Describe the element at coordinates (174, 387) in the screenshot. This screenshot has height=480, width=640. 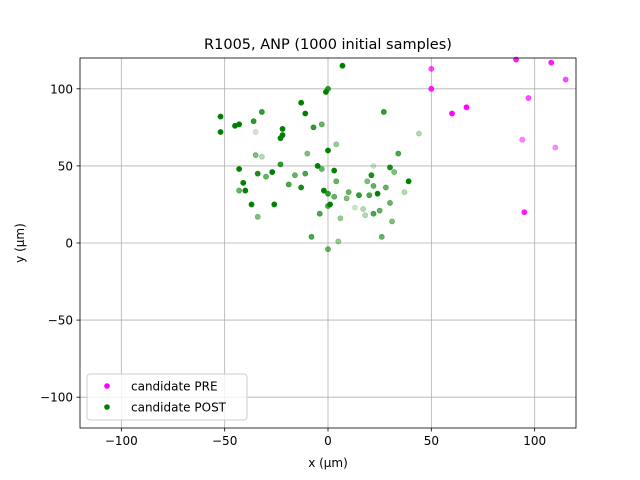
I see `legend-label-pre: candidate PRE` at that location.